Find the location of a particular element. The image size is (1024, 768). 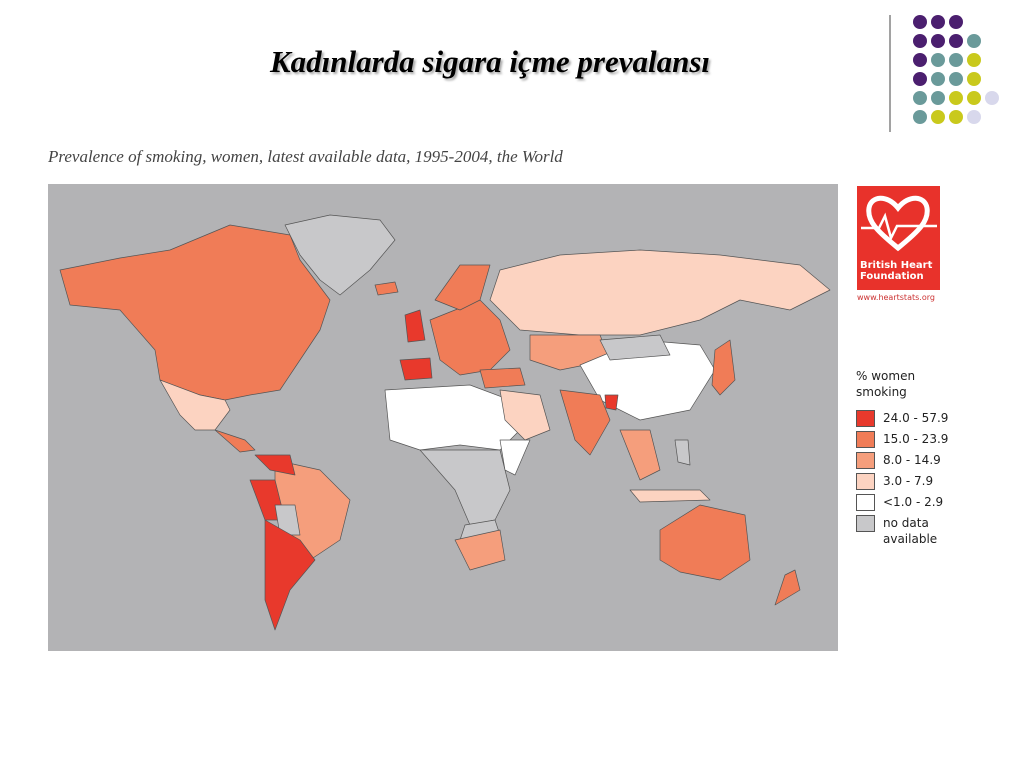

legend-label: 15.0 - 23.9 is located at coordinates (916, 439).